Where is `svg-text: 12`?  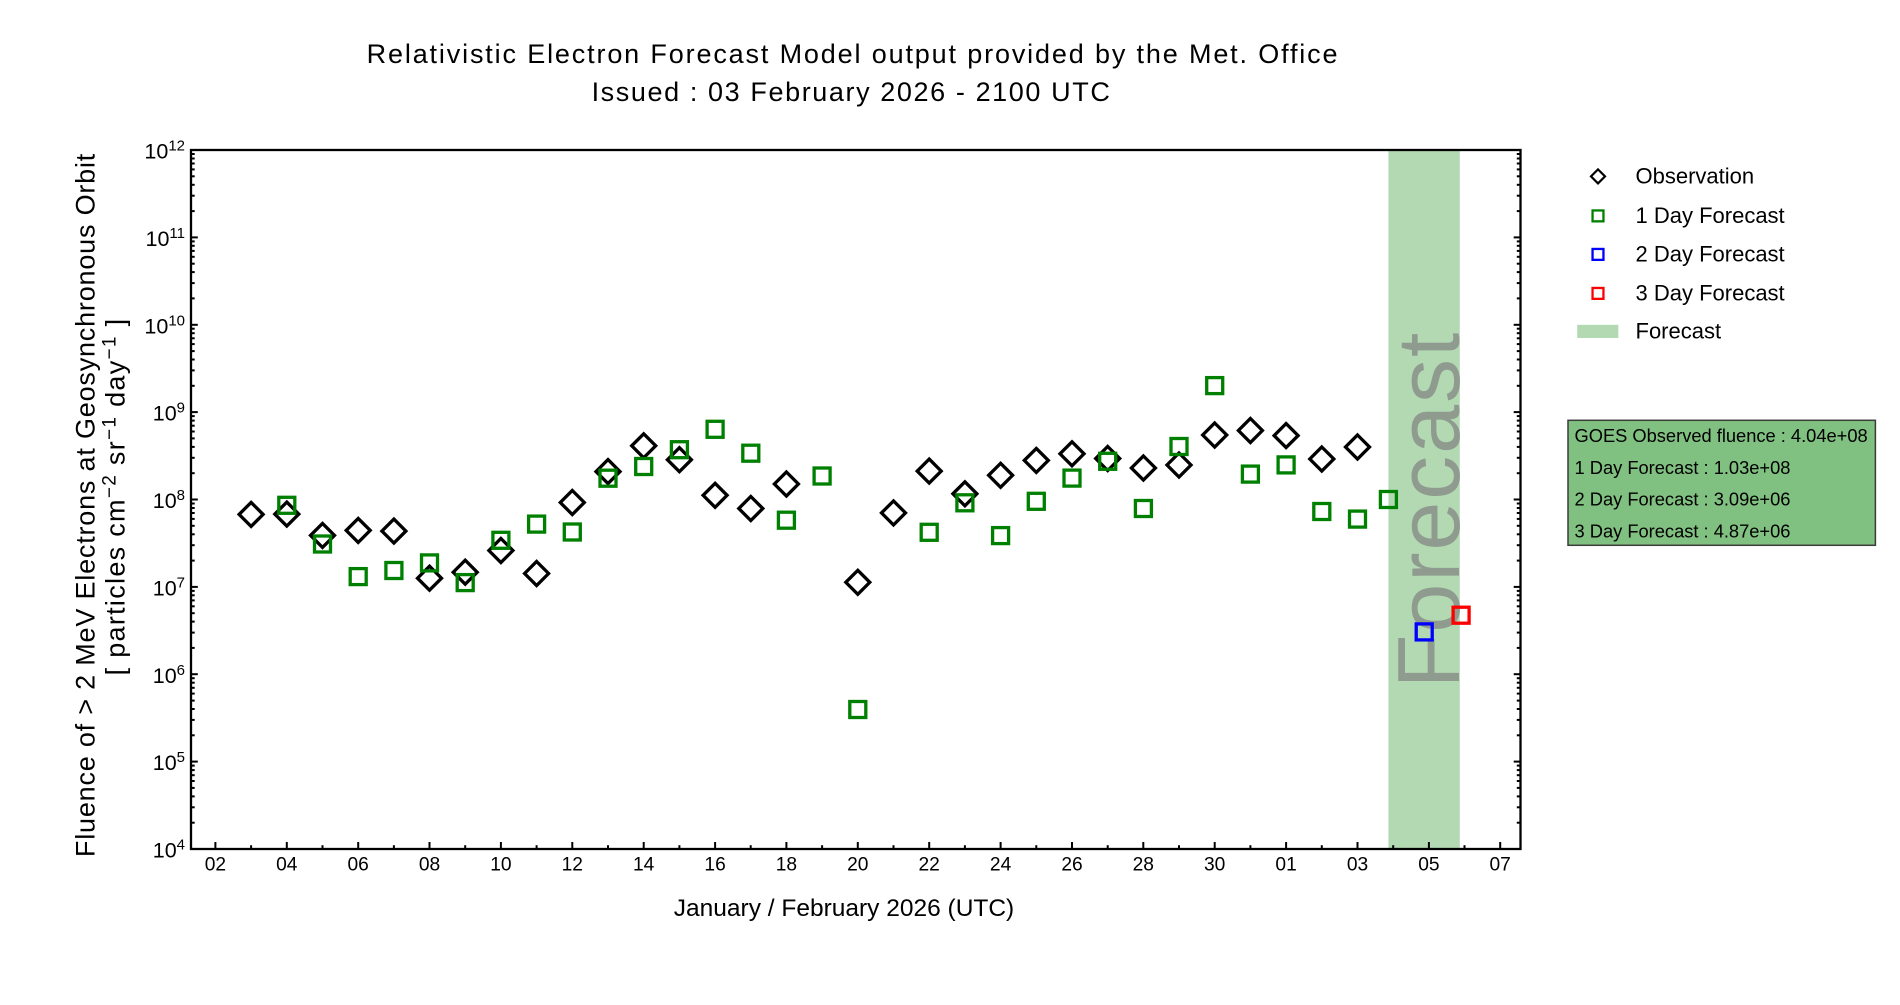
svg-text: 12 is located at coordinates (572, 864).